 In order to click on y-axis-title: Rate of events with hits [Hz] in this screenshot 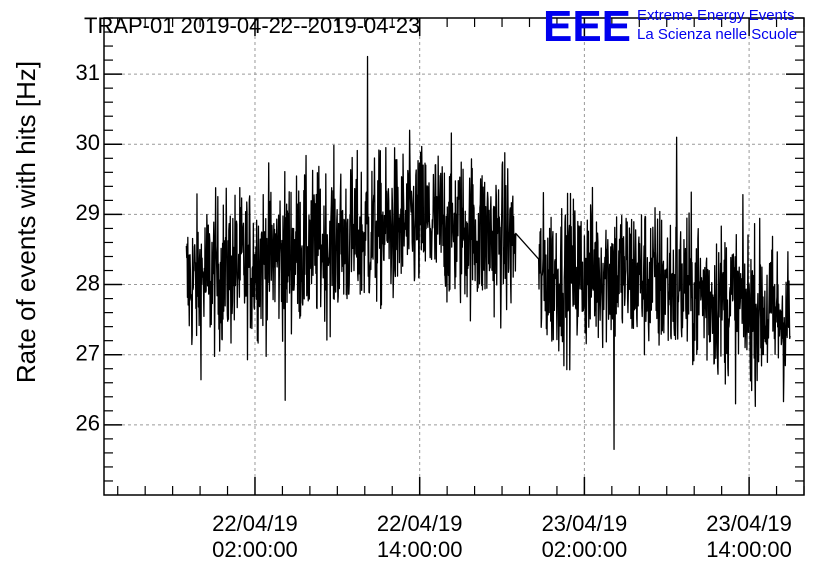, I will do `click(26, 222)`.